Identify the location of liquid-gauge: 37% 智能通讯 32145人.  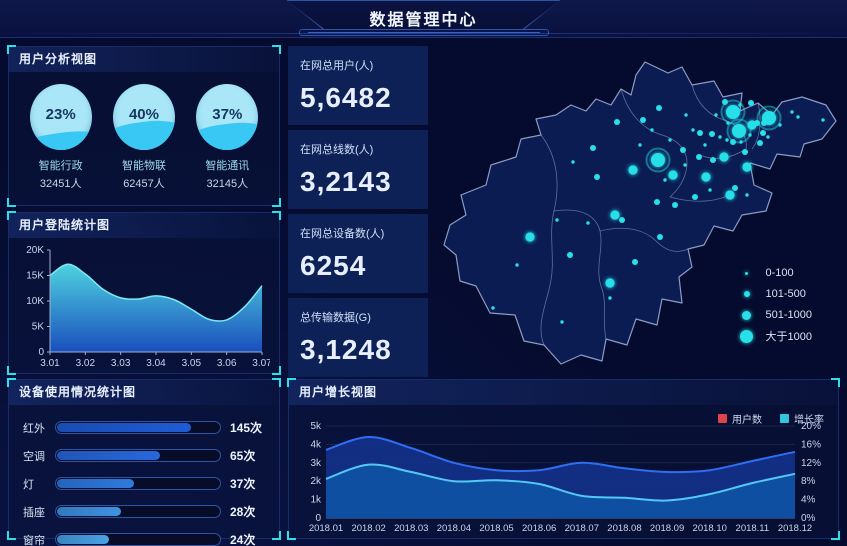
(227, 137).